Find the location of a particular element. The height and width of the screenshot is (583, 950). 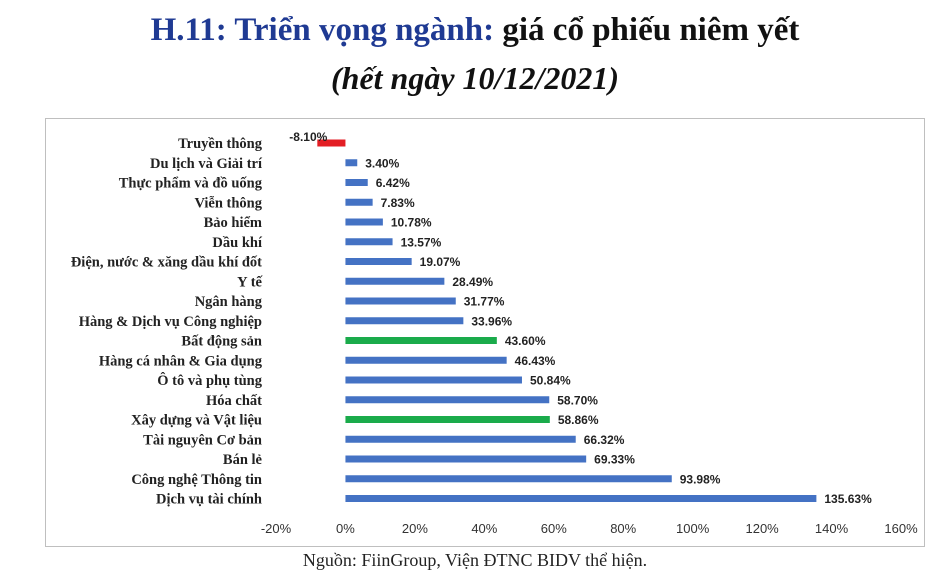

data-label: 69.33% is located at coordinates (614, 460).